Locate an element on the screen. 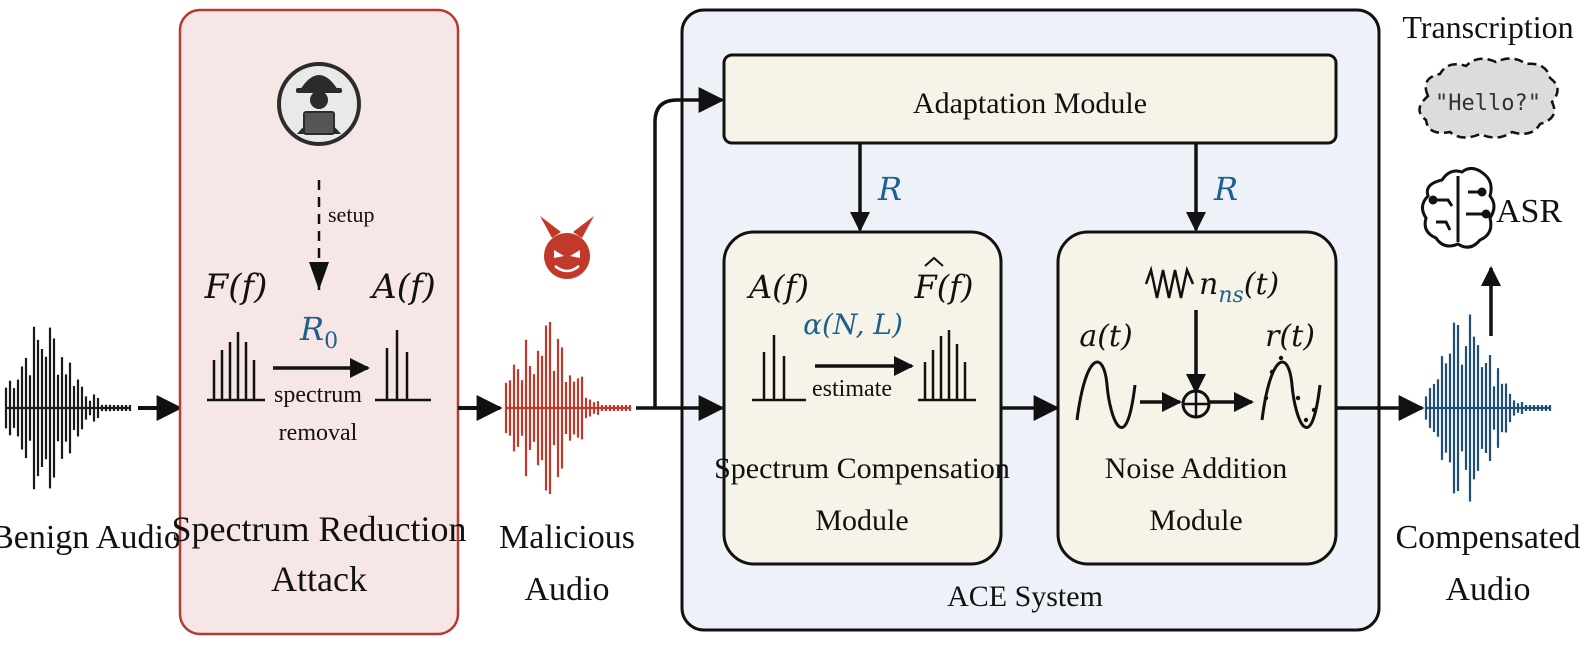  brain-circuit-icon is located at coordinates (1458, 208).